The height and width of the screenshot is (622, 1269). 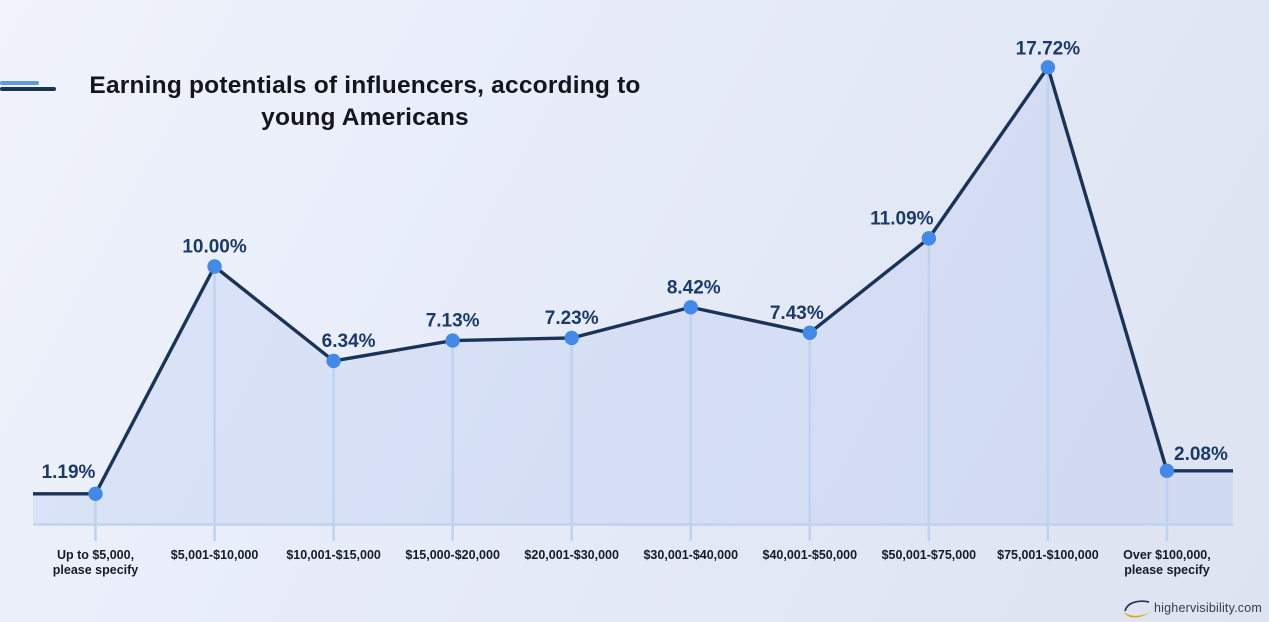 I want to click on x-axis-label: $40,001-$50,000, so click(x=810, y=555).